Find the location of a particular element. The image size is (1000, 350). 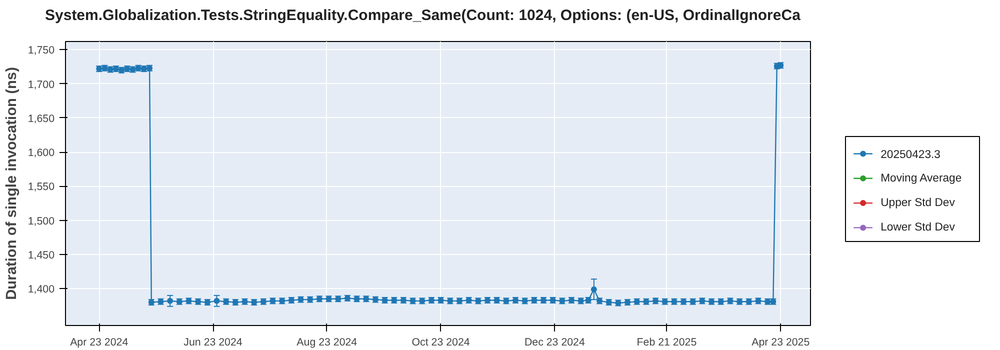

x-tick-label: Oct 23 2024 is located at coordinates (441, 342).